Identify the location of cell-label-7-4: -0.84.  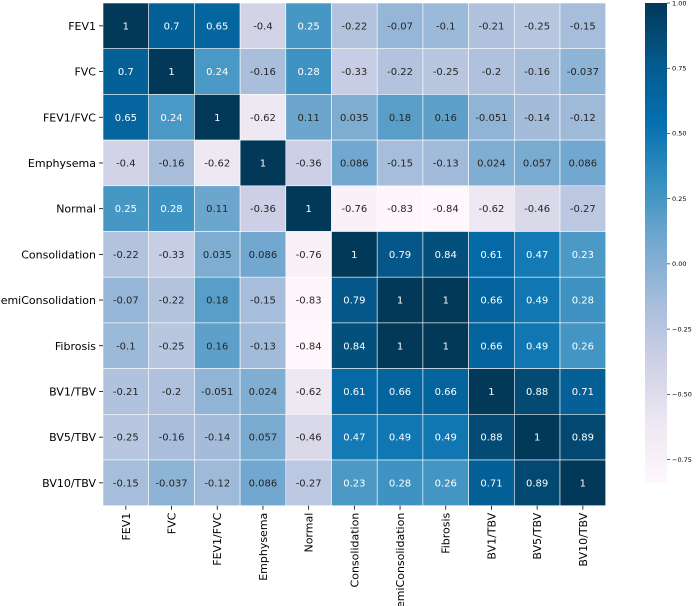
(309, 346).